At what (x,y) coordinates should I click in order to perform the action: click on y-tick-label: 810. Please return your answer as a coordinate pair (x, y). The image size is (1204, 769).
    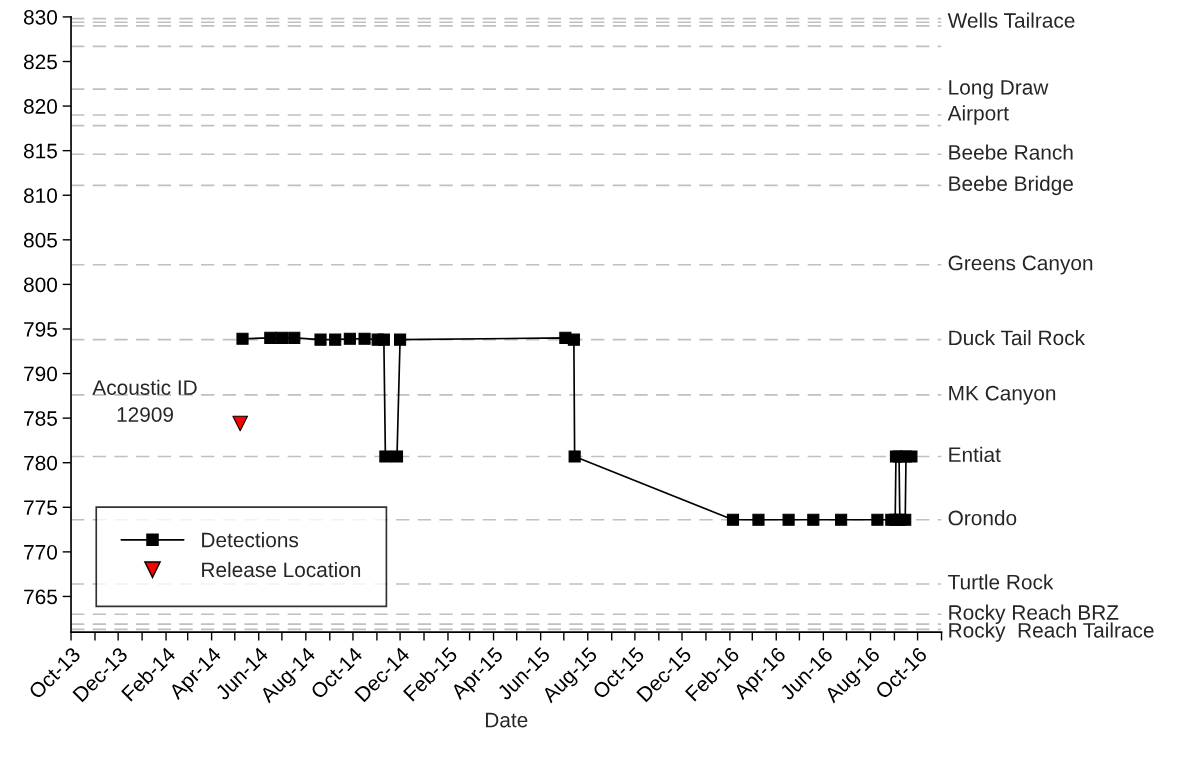
    Looking at the image, I should click on (40, 195).